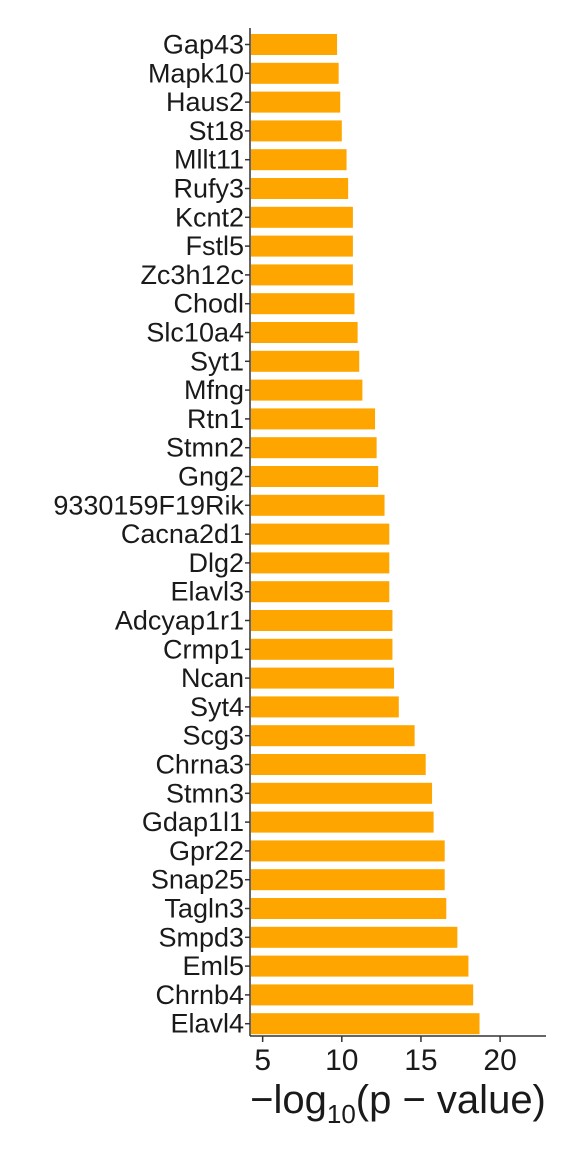 This screenshot has height=1152, width=576. What do you see at coordinates (247, 534) in the screenshot?
I see `y-axis-ticks` at bounding box center [247, 534].